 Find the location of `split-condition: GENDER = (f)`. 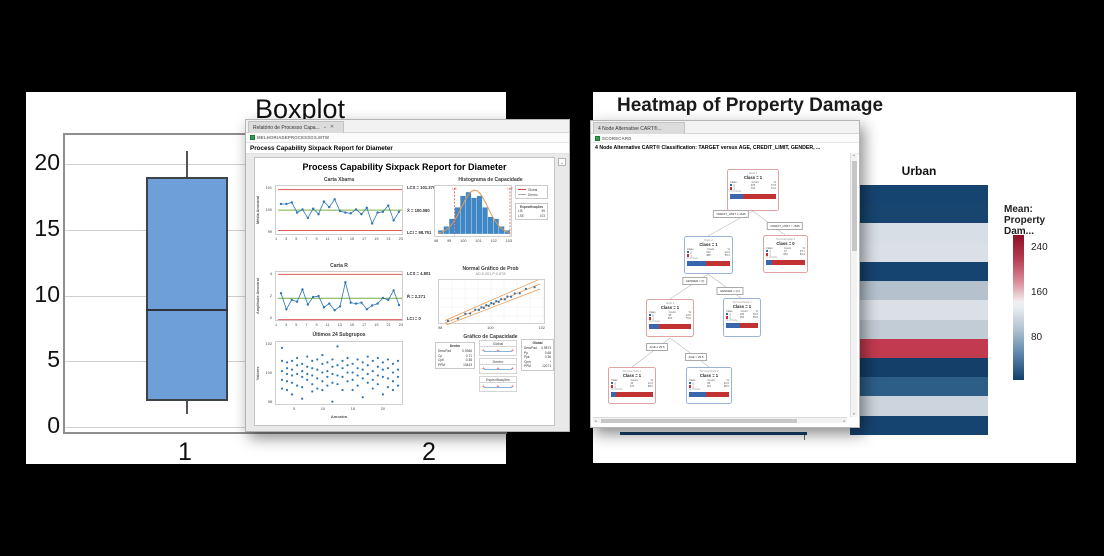

split-condition: GENDER = (f) is located at coordinates (695, 281).